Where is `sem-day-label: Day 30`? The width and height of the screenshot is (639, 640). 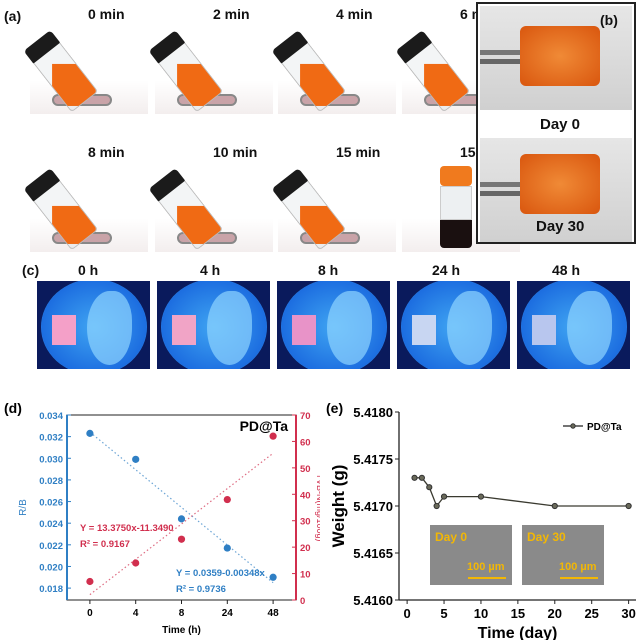
sem-day-label: Day 30 is located at coordinates (546, 537).